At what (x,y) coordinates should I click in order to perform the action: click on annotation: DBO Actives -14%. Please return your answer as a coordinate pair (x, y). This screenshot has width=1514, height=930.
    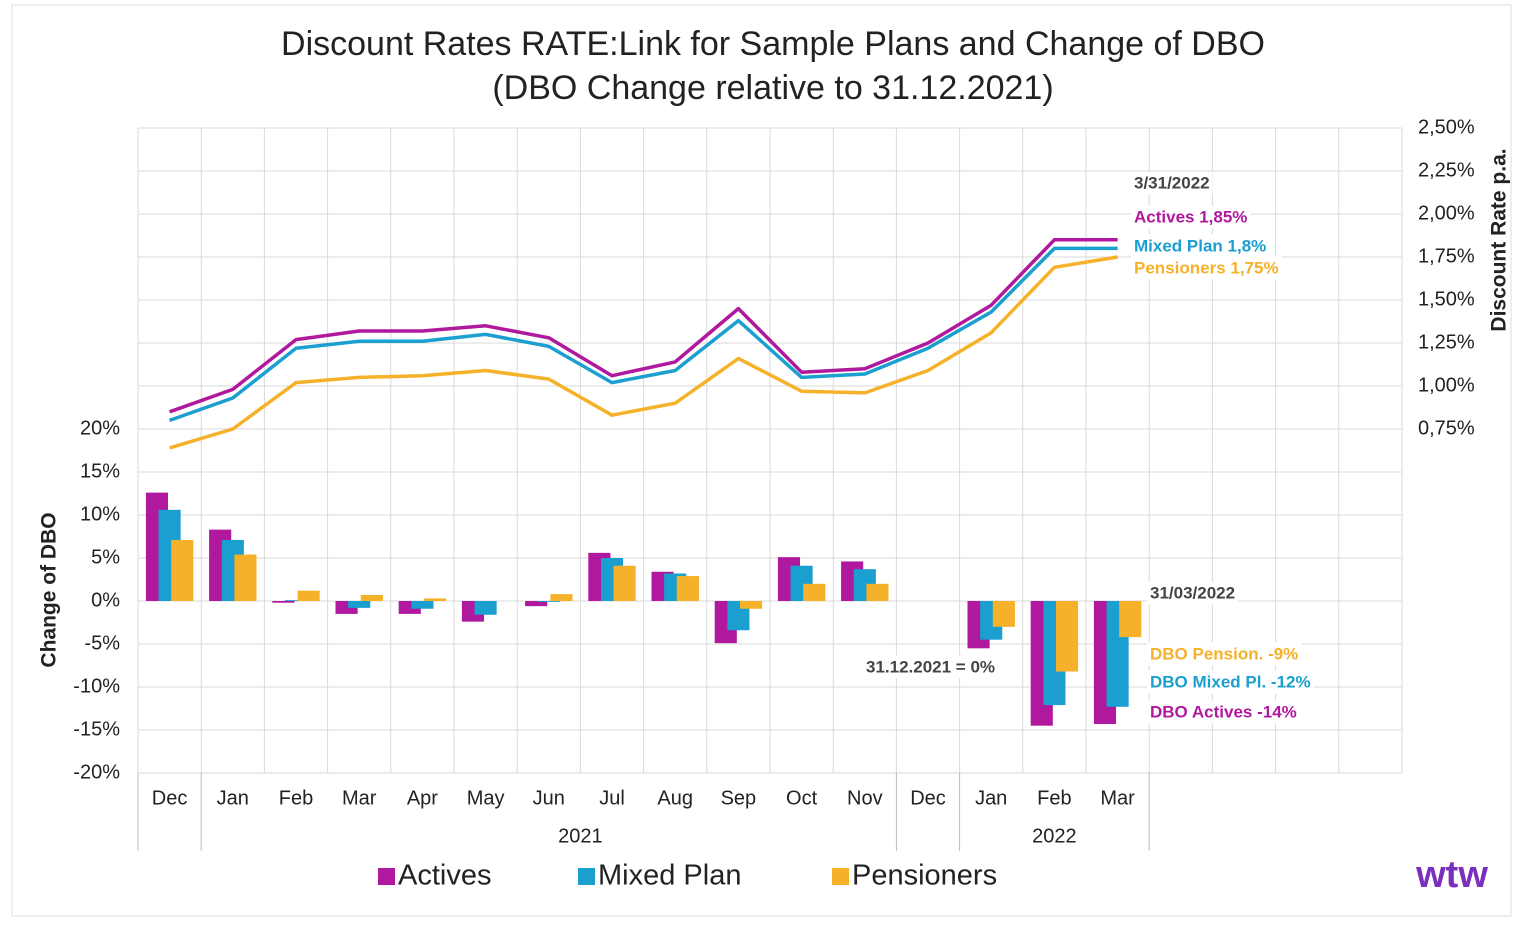
    Looking at the image, I should click on (1223, 711).